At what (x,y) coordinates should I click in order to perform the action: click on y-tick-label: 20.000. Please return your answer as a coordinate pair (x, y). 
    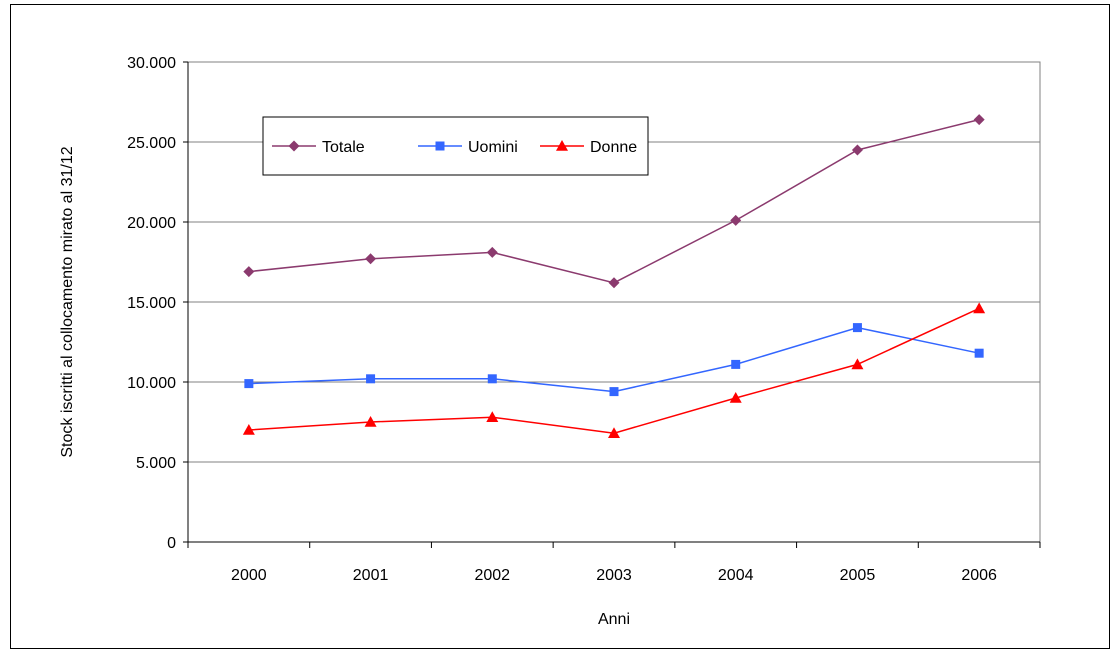
    Looking at the image, I should click on (151, 223).